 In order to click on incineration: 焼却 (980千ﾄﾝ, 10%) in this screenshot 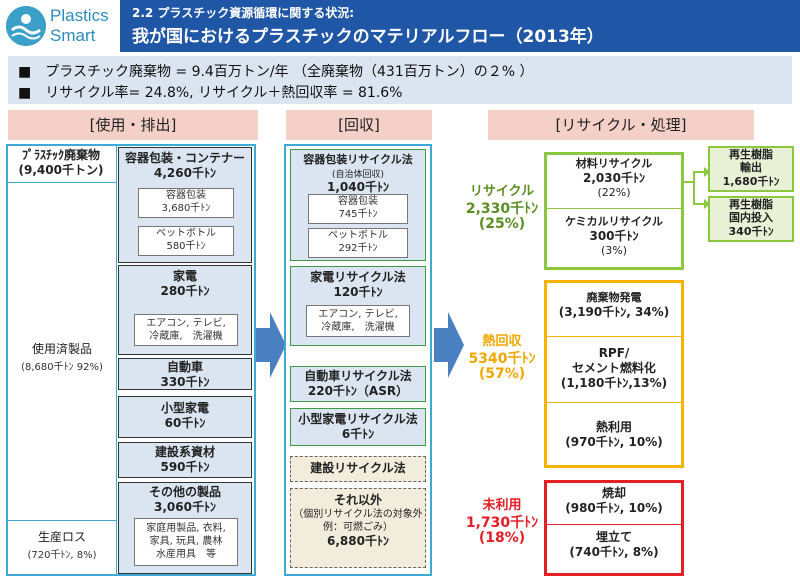, I will do `click(614, 501)`.